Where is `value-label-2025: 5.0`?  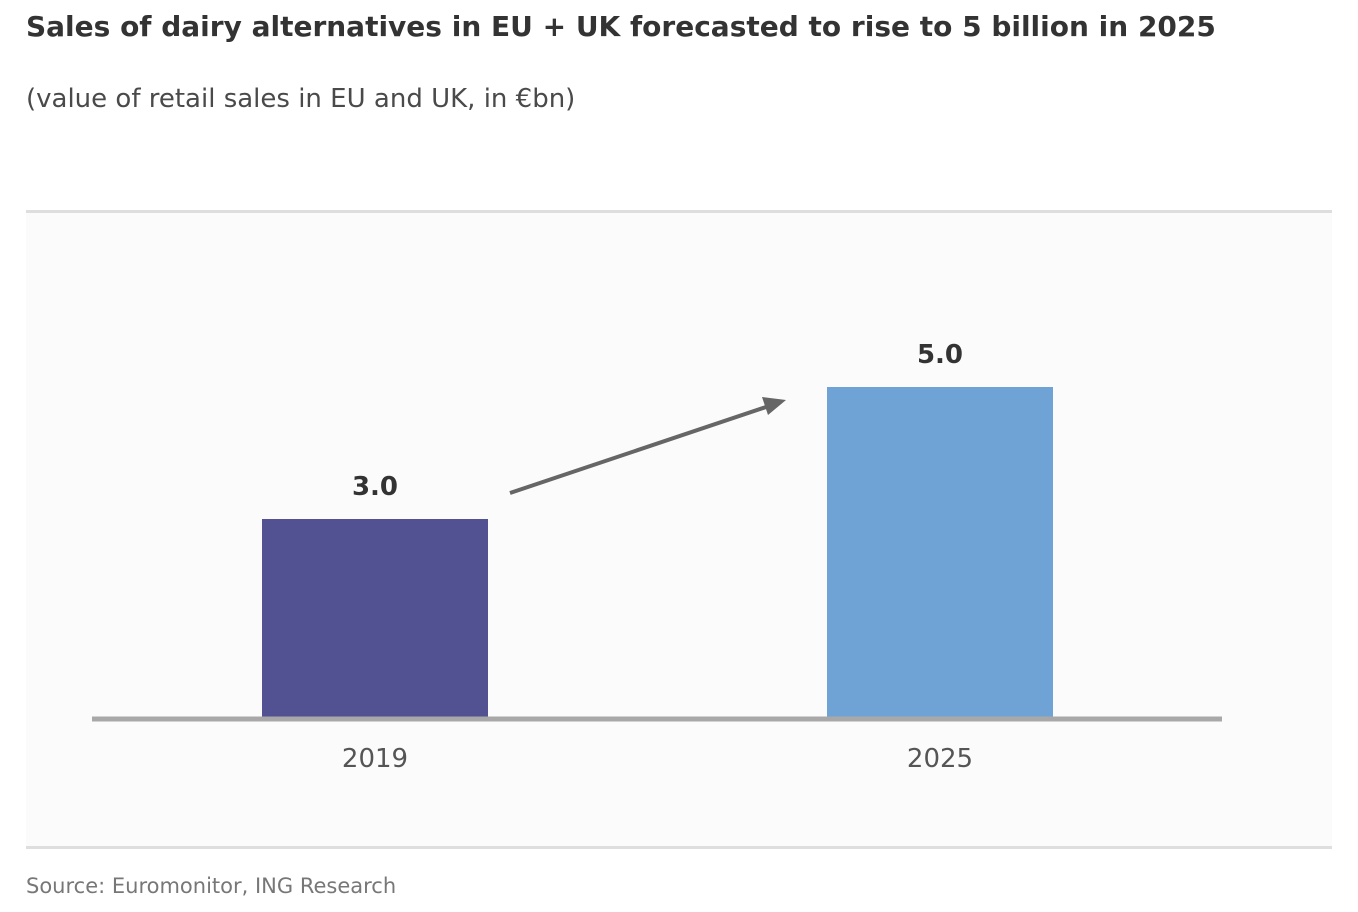 value-label-2025: 5.0 is located at coordinates (940, 355).